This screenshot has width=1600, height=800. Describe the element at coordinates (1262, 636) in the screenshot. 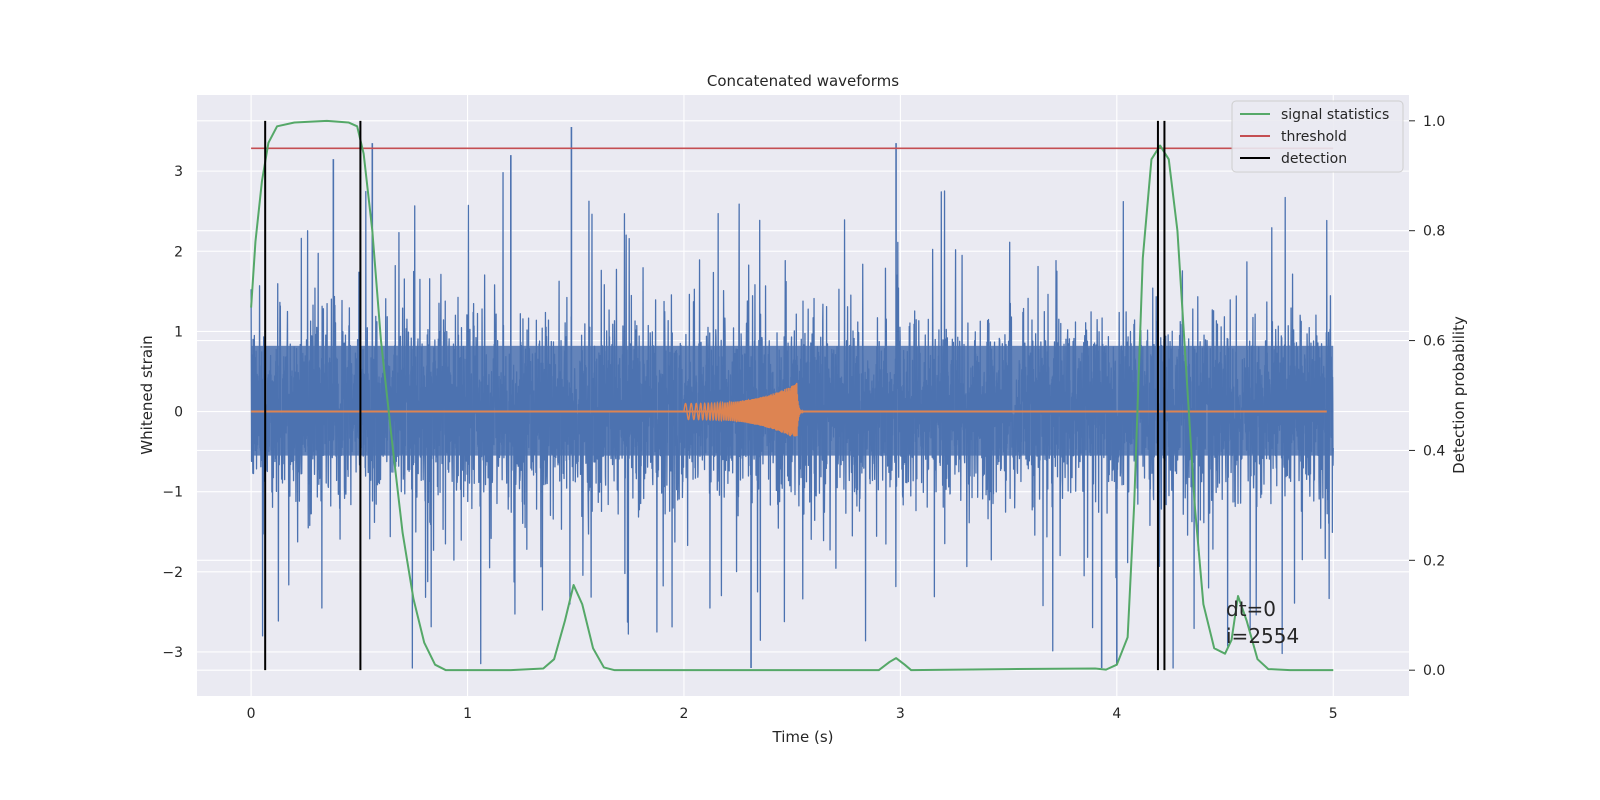

I see `annotation-index: i=2554` at that location.